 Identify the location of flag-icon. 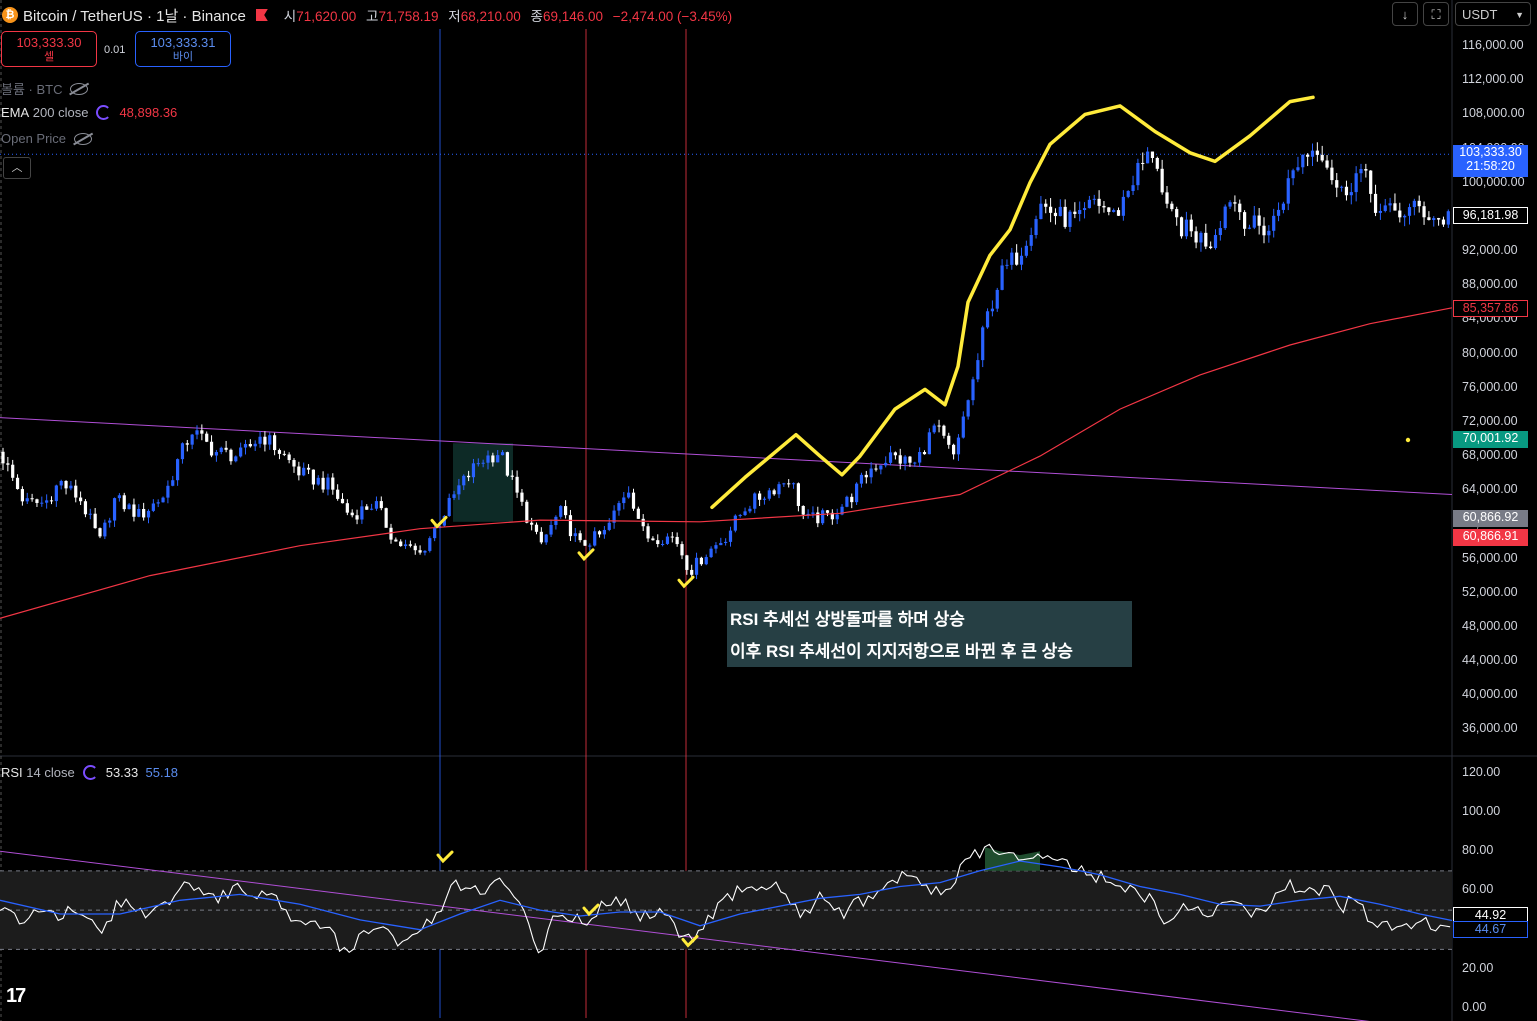
(261, 15).